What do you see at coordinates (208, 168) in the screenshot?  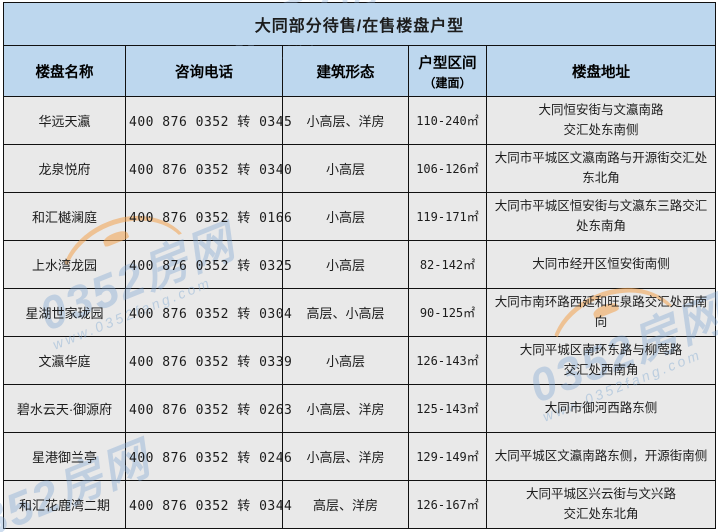 I see `cell-phone: 400 876 0352 转 0340` at bounding box center [208, 168].